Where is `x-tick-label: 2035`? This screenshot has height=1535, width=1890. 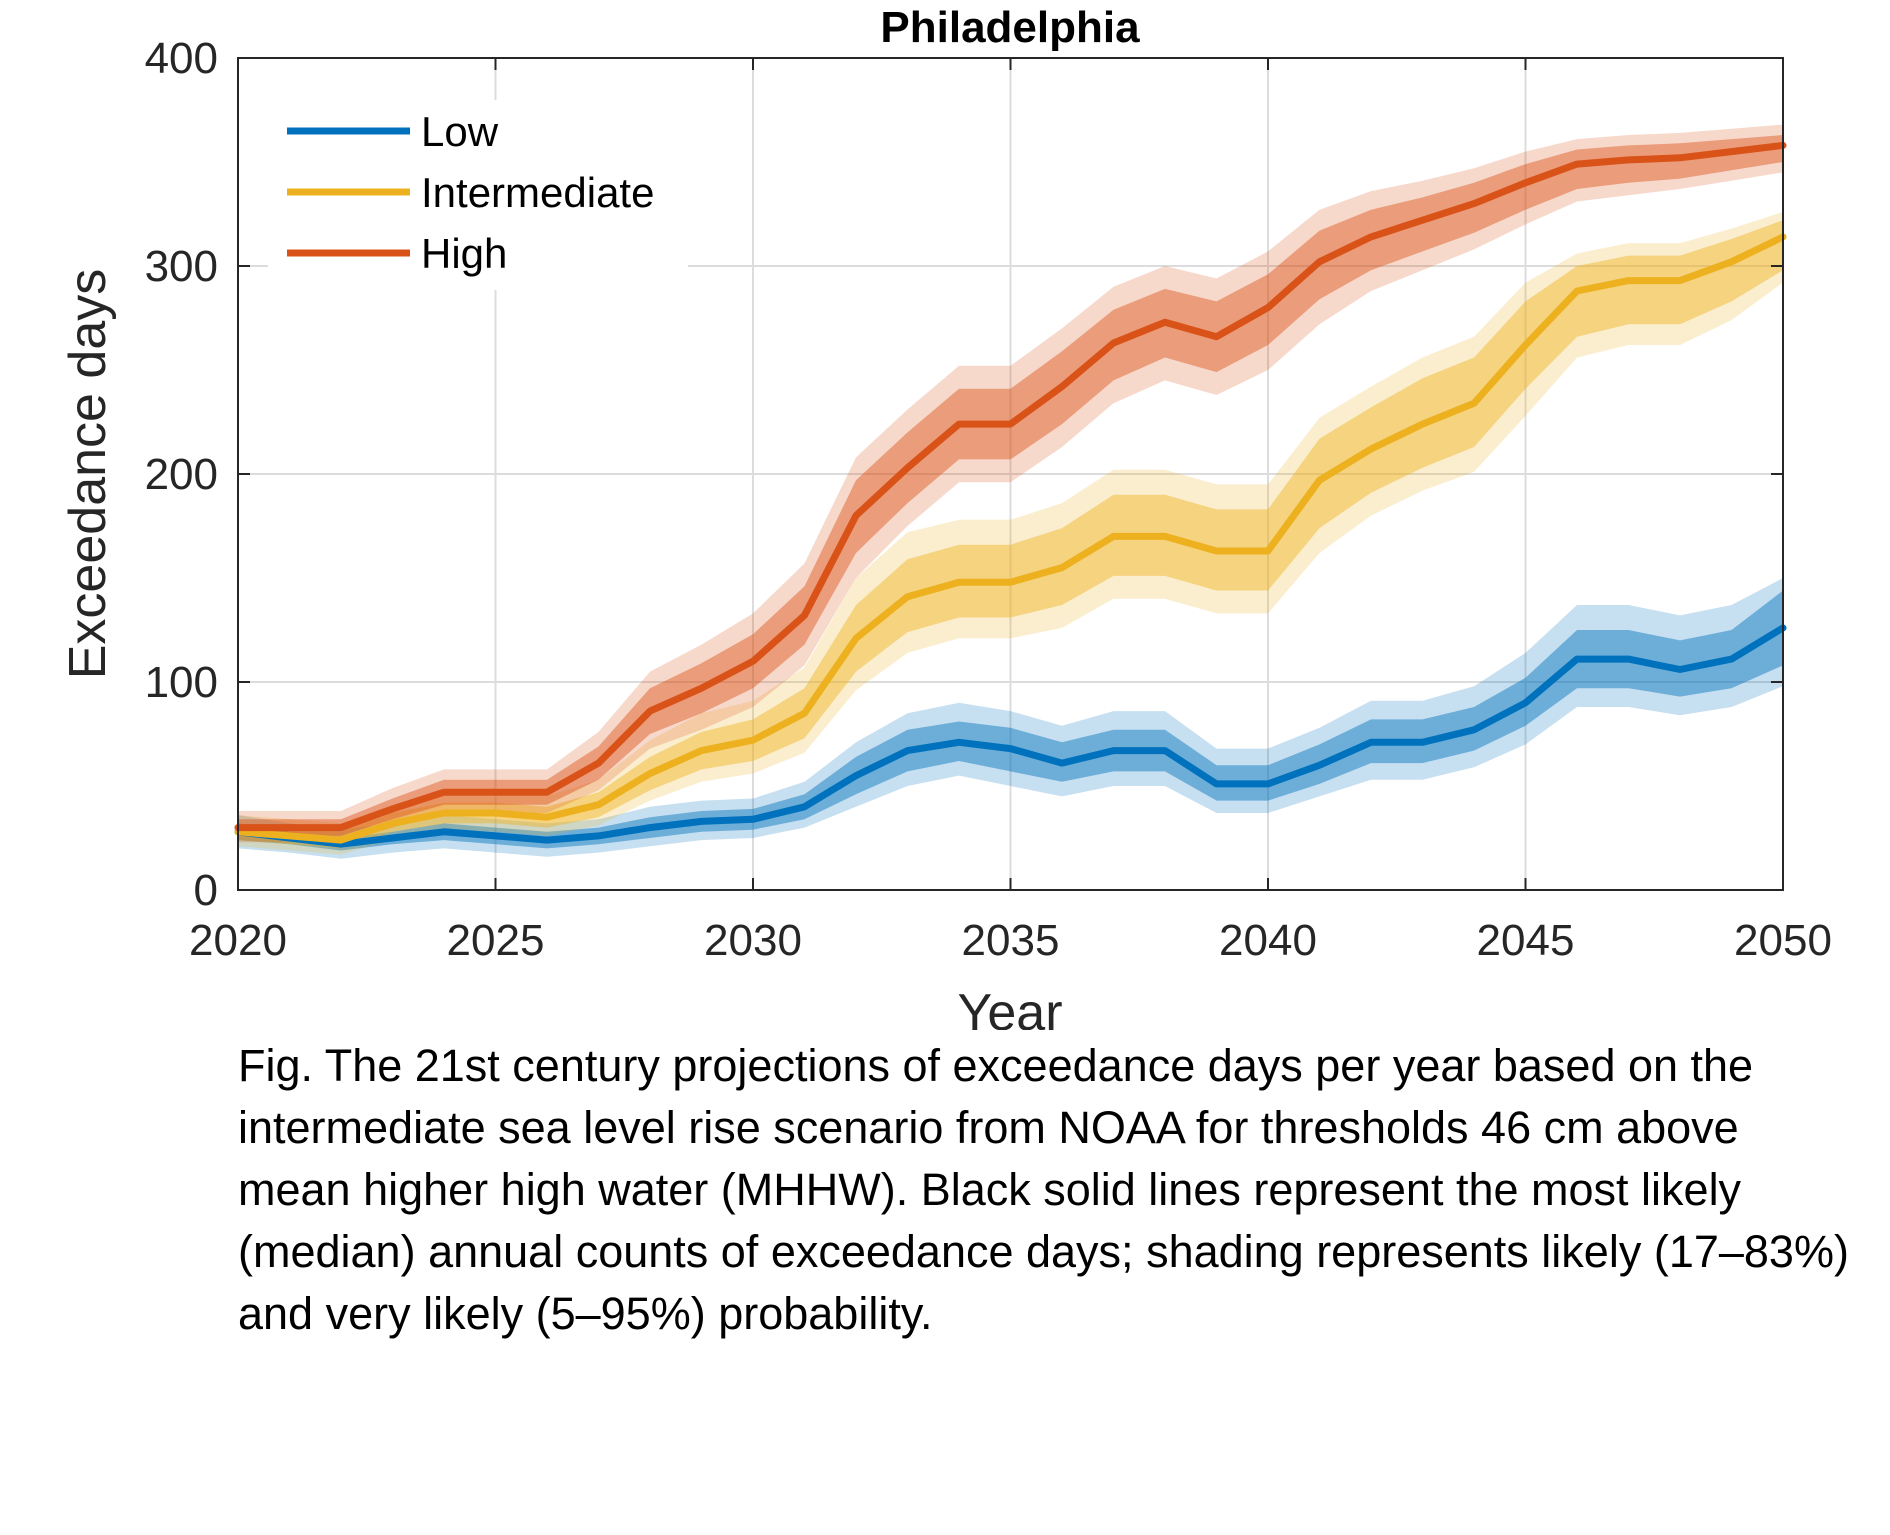
x-tick-label: 2035 is located at coordinates (1011, 940).